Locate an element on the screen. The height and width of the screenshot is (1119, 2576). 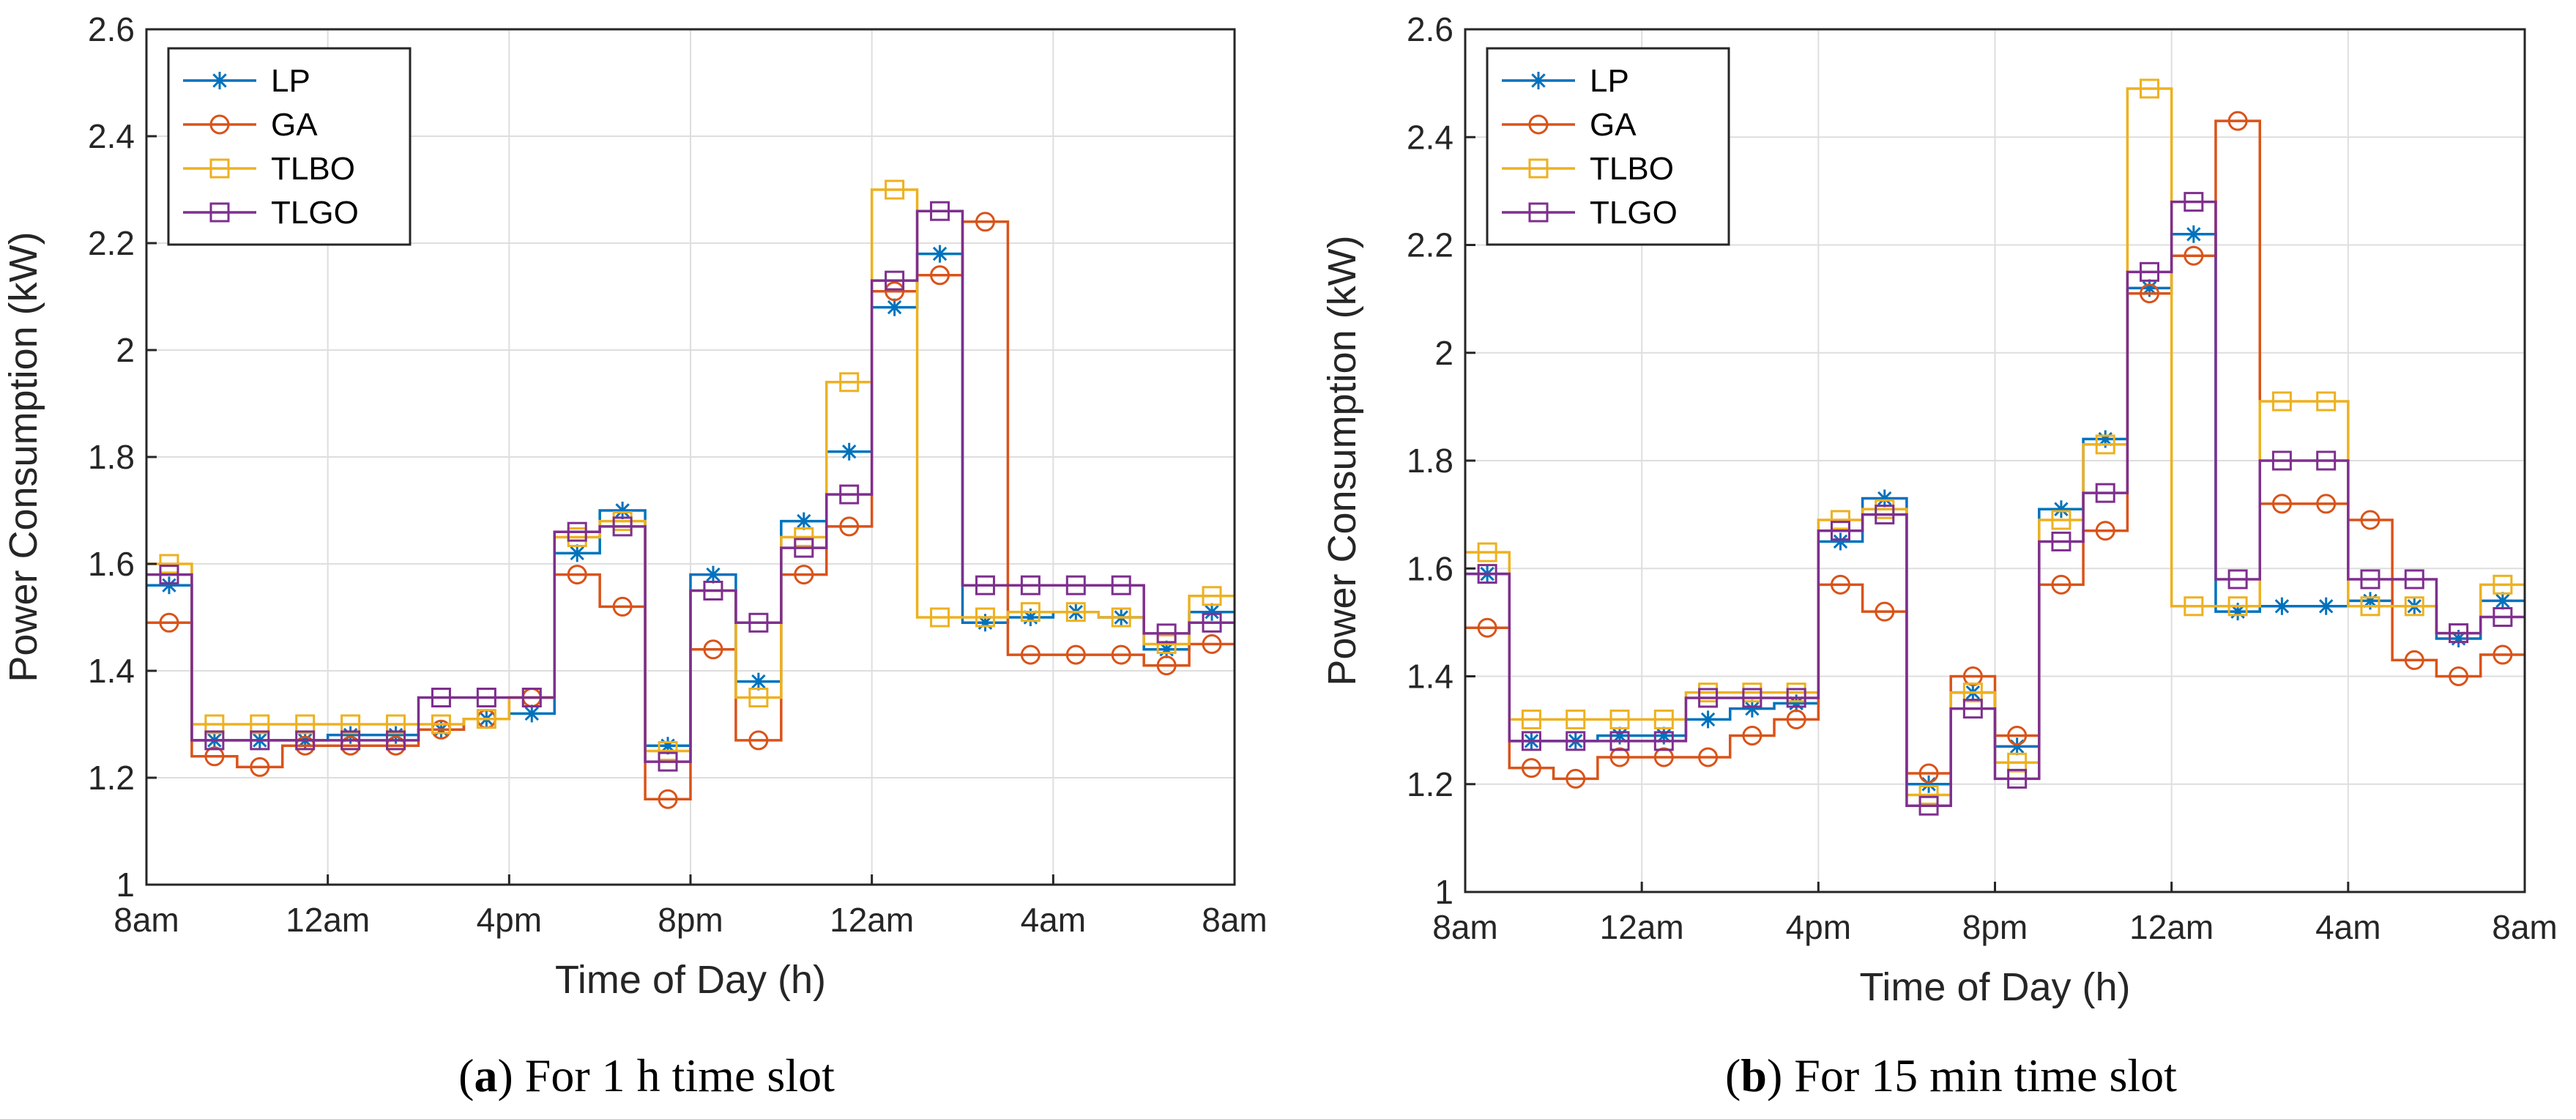
legend-b: LP GA TLBO TLGO is located at coordinates (1608, 146).